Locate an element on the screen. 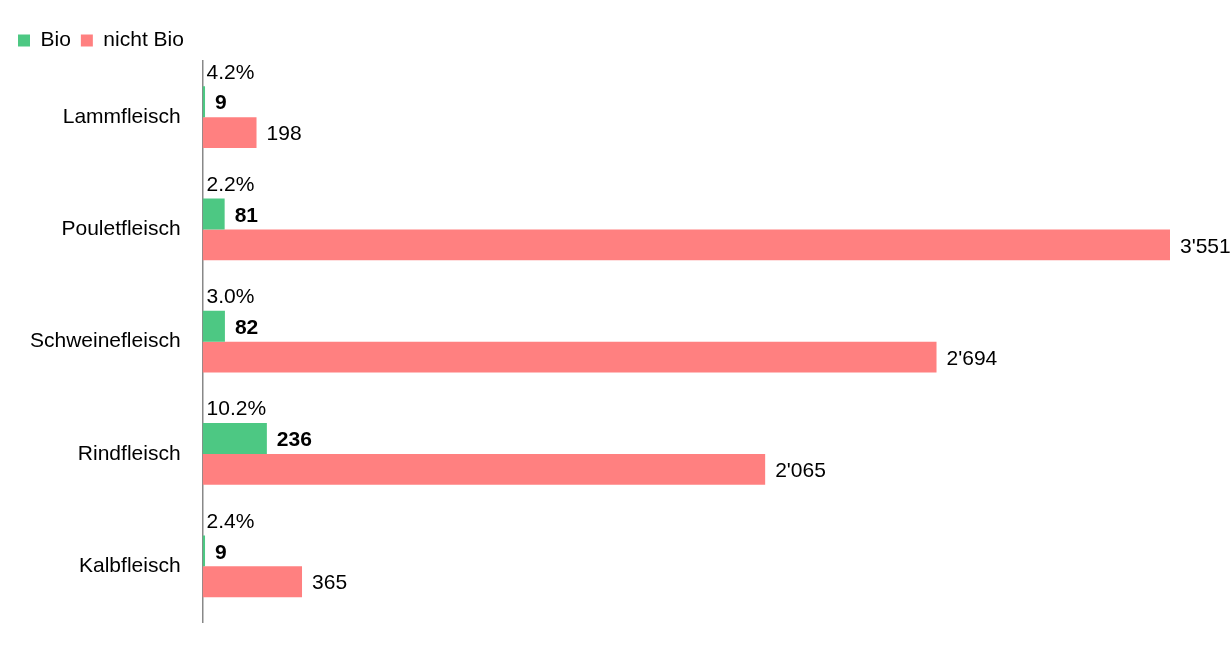 The height and width of the screenshot is (657, 1232). data-label: 2'694 is located at coordinates (972, 357).